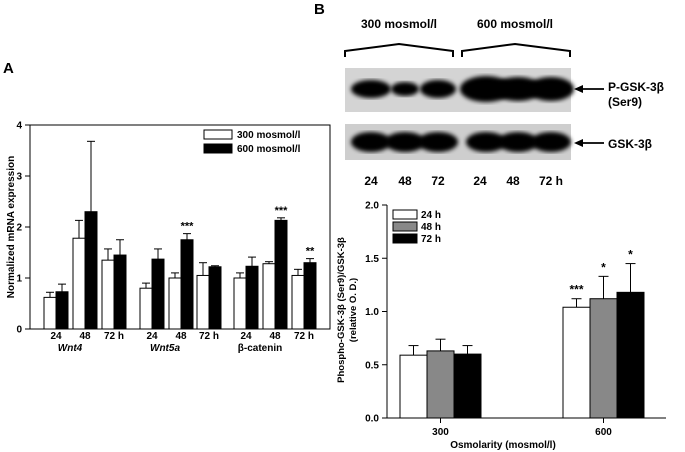  What do you see at coordinates (551, 181) in the screenshot?
I see `lane-label-6: 72 h` at bounding box center [551, 181].